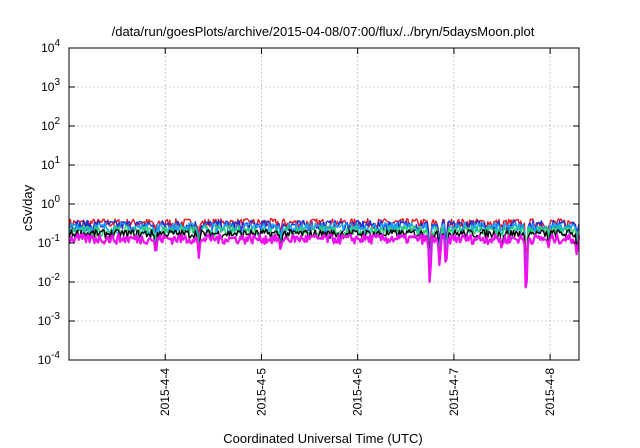  What do you see at coordinates (50, 124) in the screenshot?
I see `y-tick-label: 10²` at bounding box center [50, 124].